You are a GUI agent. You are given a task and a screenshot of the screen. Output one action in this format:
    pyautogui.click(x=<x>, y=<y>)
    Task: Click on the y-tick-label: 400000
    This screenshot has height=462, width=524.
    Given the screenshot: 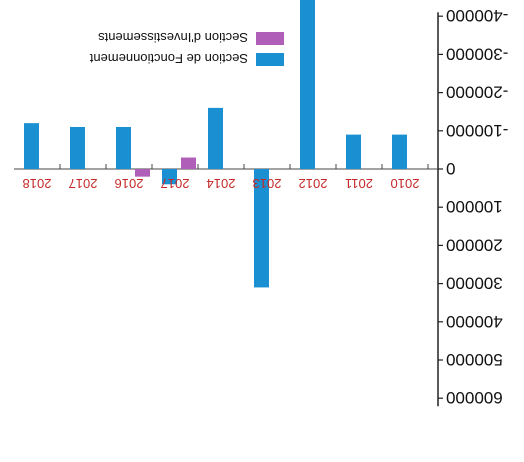 What is the action you would take?
    pyautogui.click(x=474, y=321)
    